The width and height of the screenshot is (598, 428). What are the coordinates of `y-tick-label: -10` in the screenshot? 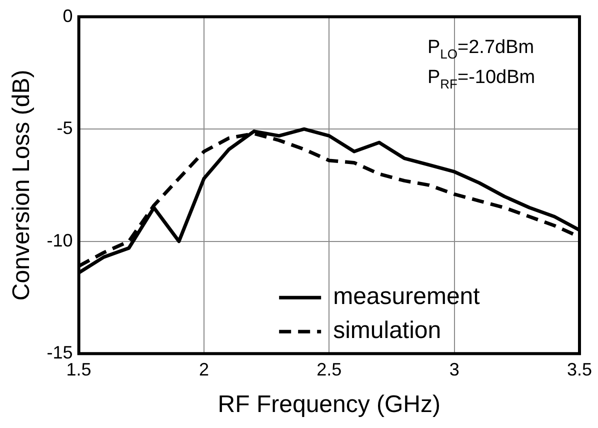 It's located at (59, 240).